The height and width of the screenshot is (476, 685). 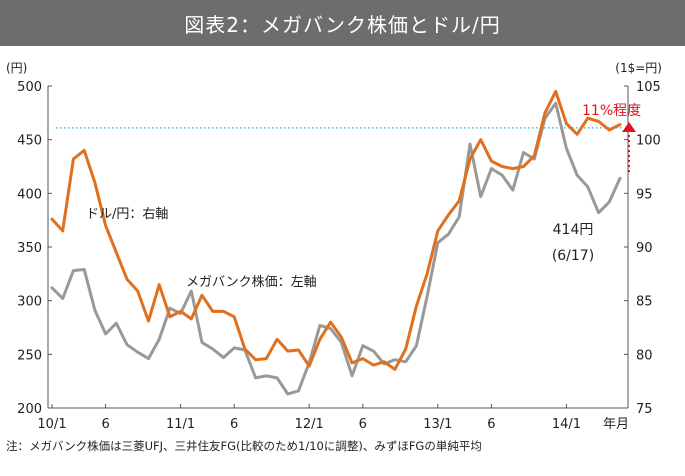 What do you see at coordinates (29, 141) in the screenshot?
I see `left-tick-label: 450` at bounding box center [29, 141].